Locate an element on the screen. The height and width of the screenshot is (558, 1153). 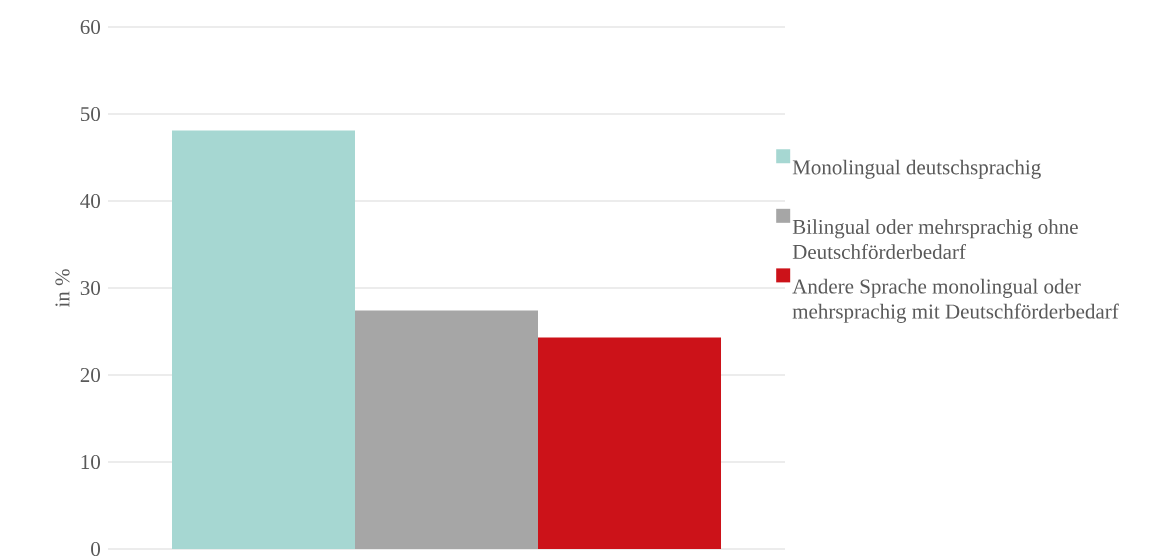
y-tick-label: 40 is located at coordinates (90, 201).